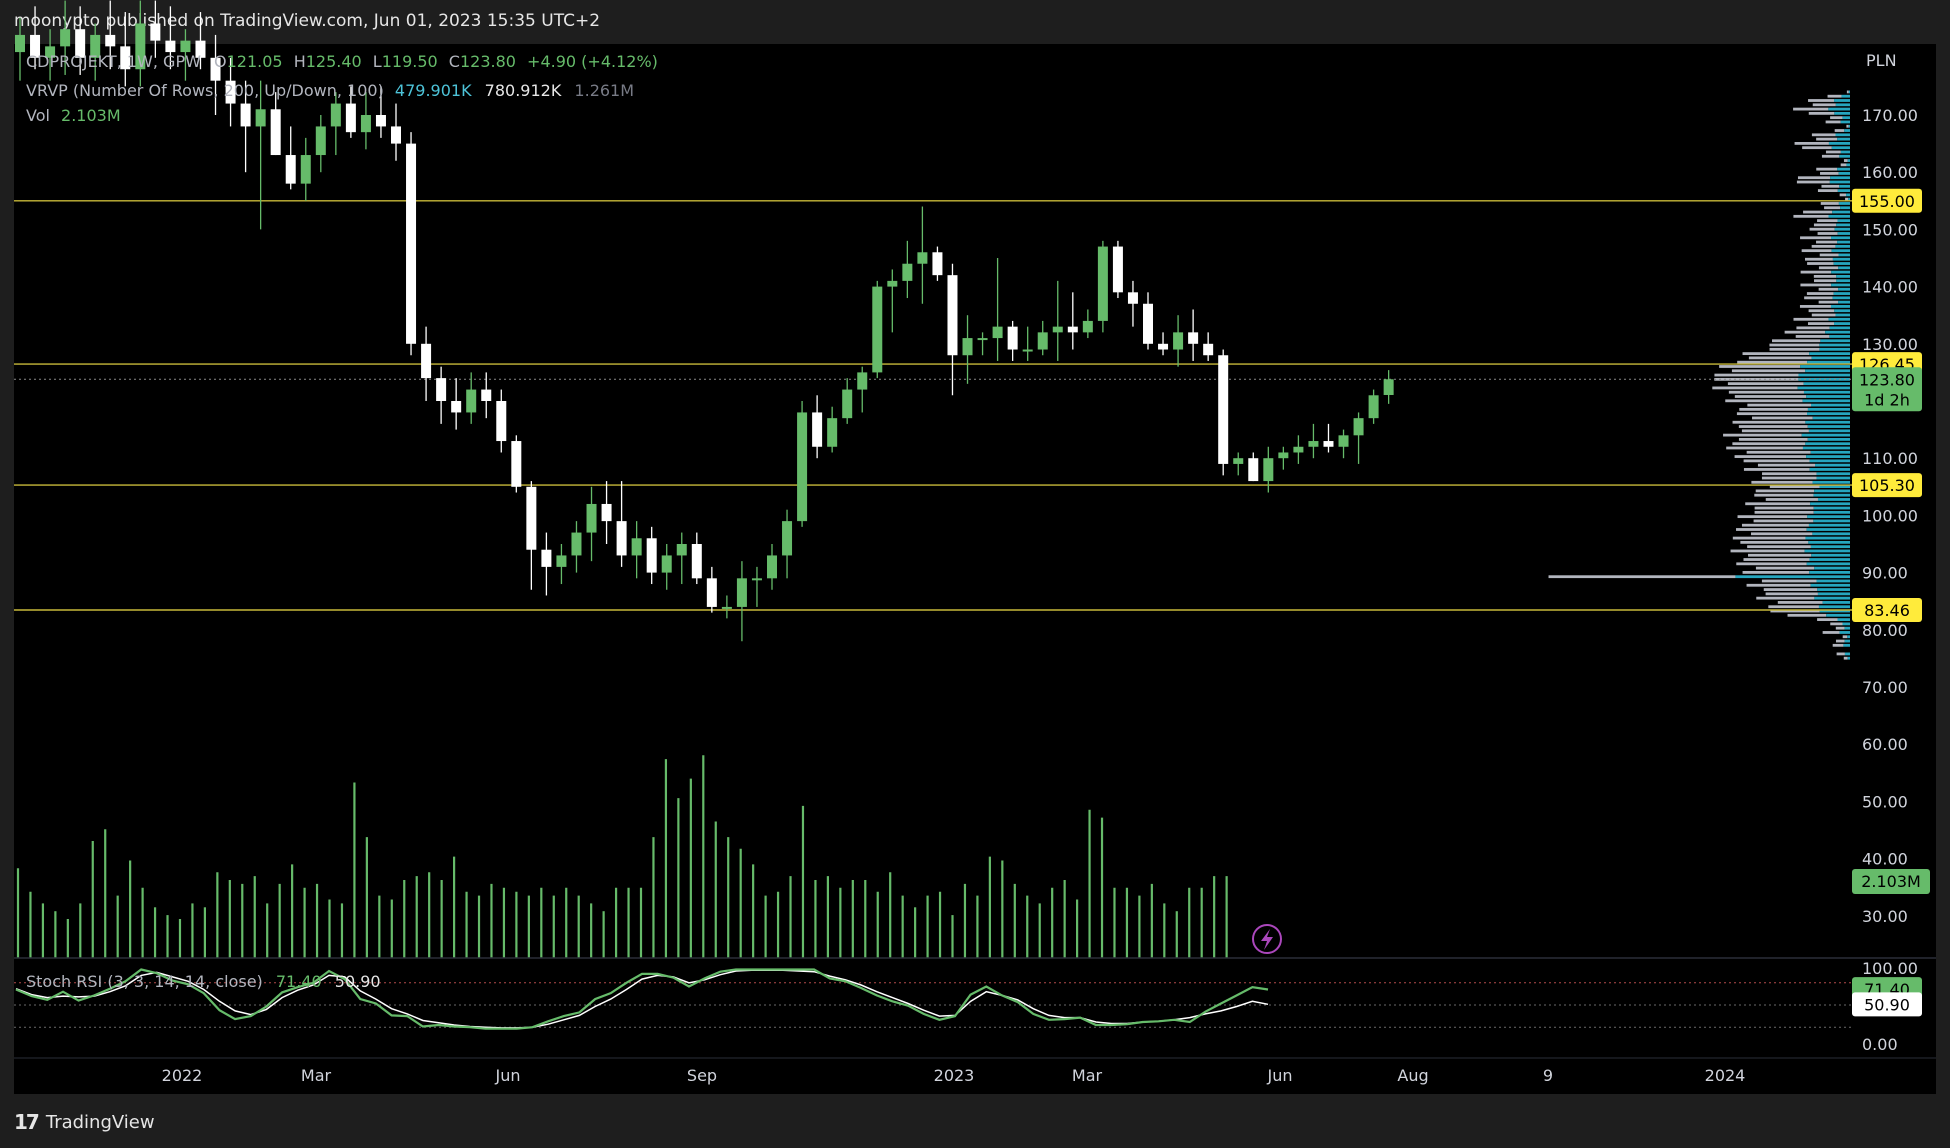 Image resolution: width=1950 pixels, height=1148 pixels. What do you see at coordinates (220, 61) in the screenshot?
I see `ohlc-open-key: O` at bounding box center [220, 61].